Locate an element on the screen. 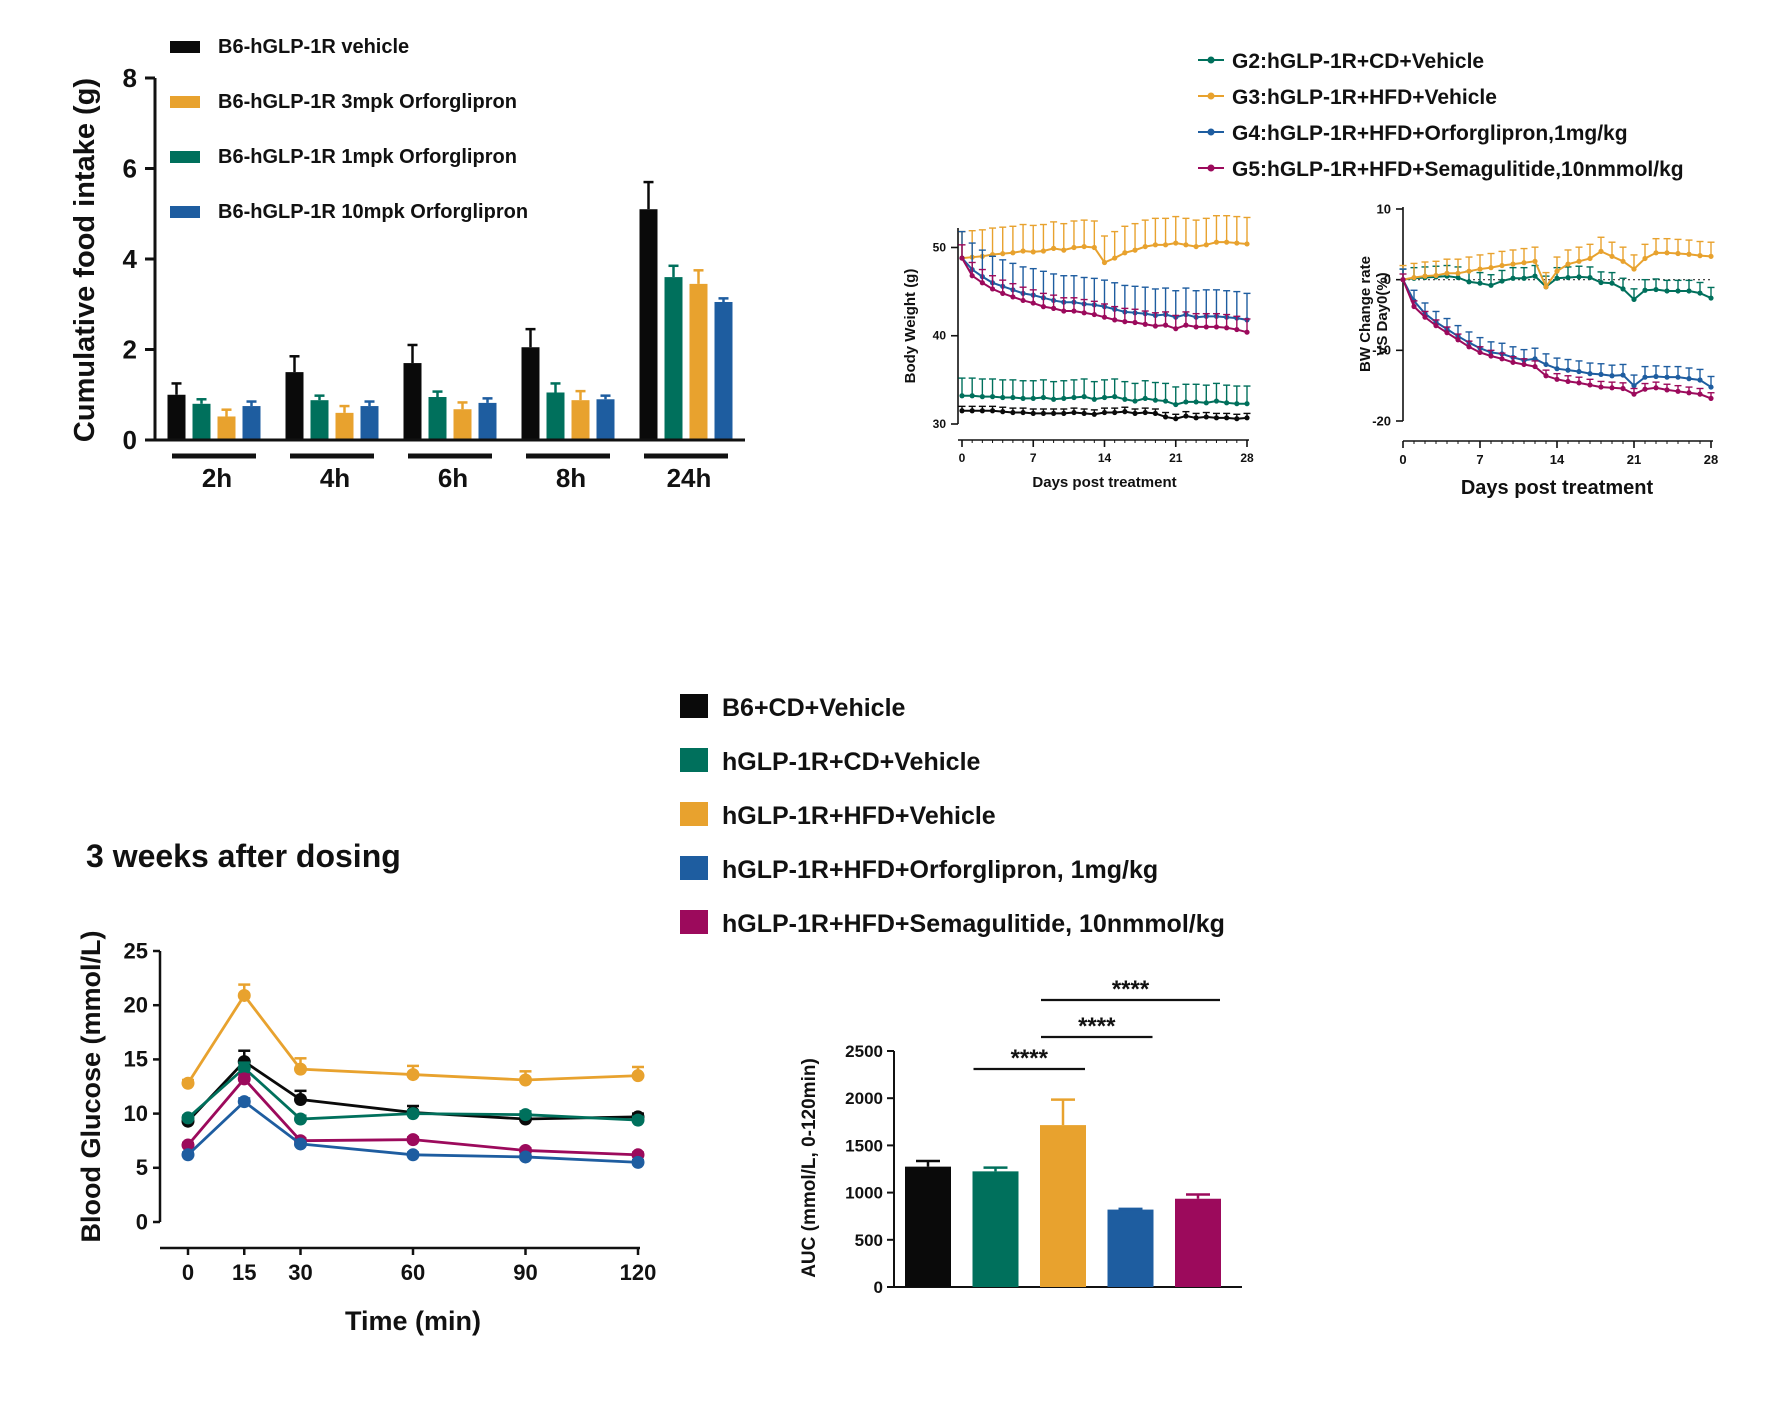 The width and height of the screenshot is (1773, 1404). legend-label: B6-hGLP-1R 3mpk Orforglipron is located at coordinates (367, 102).